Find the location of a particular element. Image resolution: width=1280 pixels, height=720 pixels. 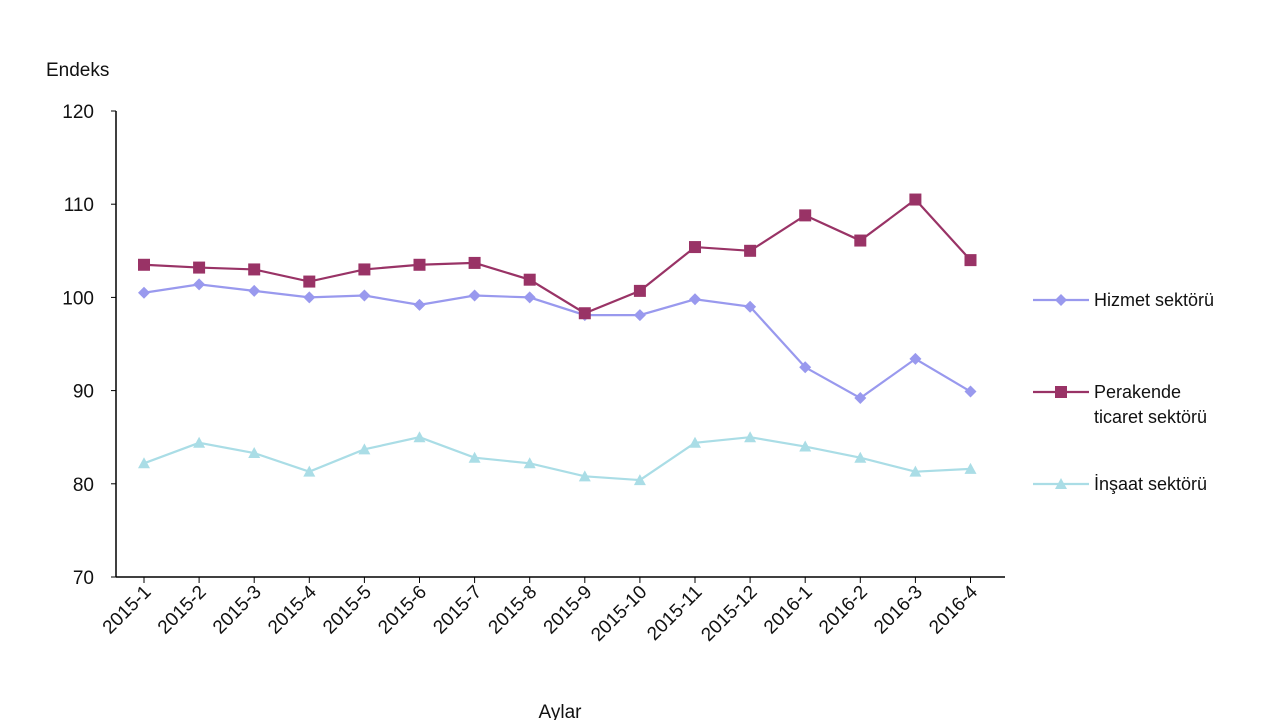

x-tick-label: 2016-3 is located at coordinates (898, 610).